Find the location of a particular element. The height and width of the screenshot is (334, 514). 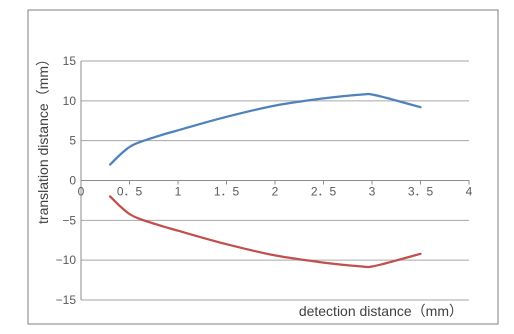

y-tick-label: −5 is located at coordinates (69, 220).